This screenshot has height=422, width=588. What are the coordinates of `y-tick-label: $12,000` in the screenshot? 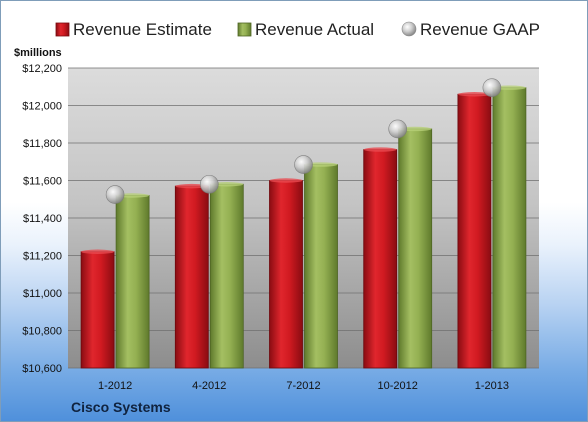 It's located at (42, 107).